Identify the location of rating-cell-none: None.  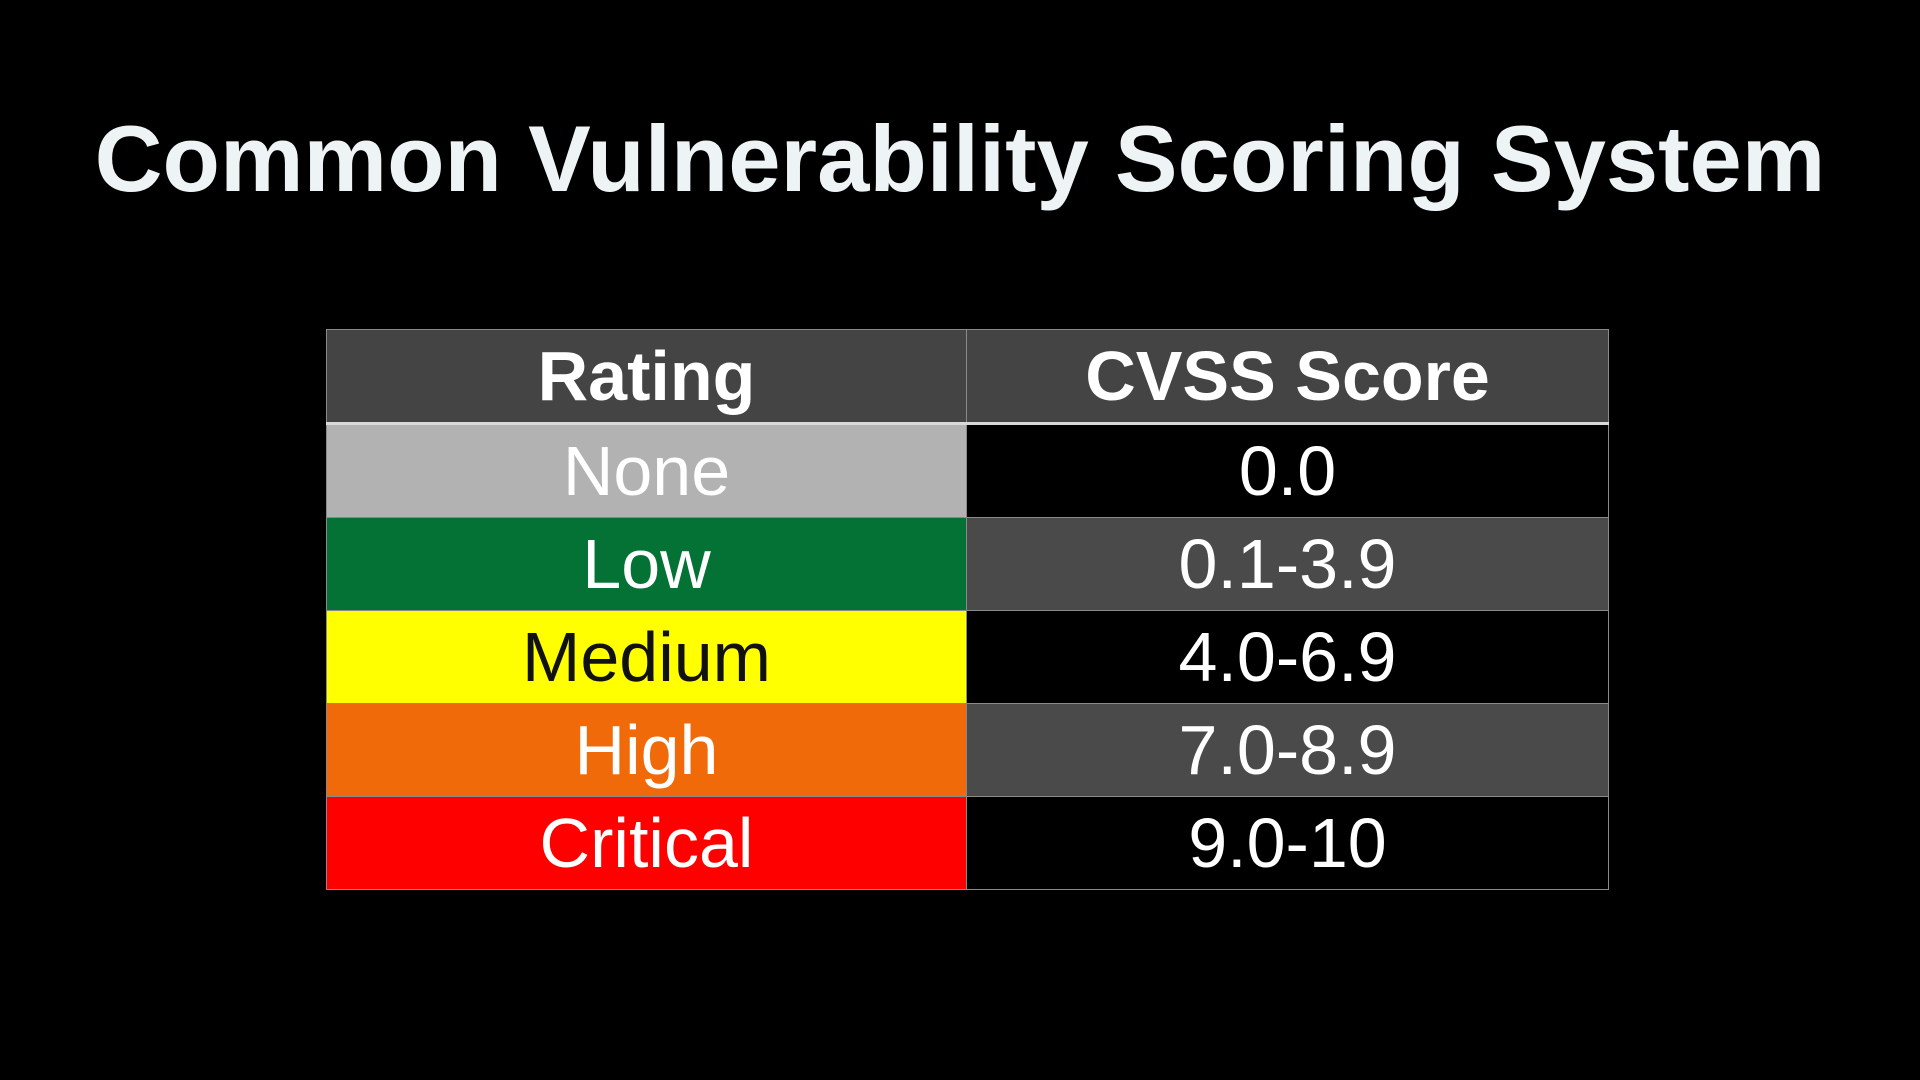
(646, 470).